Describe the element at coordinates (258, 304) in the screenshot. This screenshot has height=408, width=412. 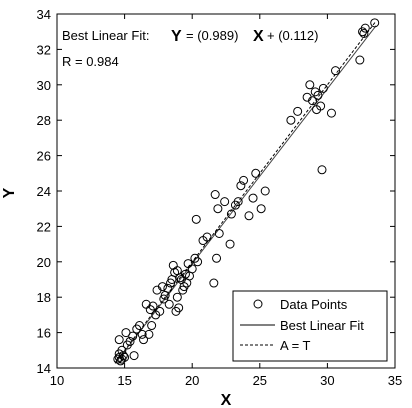
I see `legend-marker-data-points` at that location.